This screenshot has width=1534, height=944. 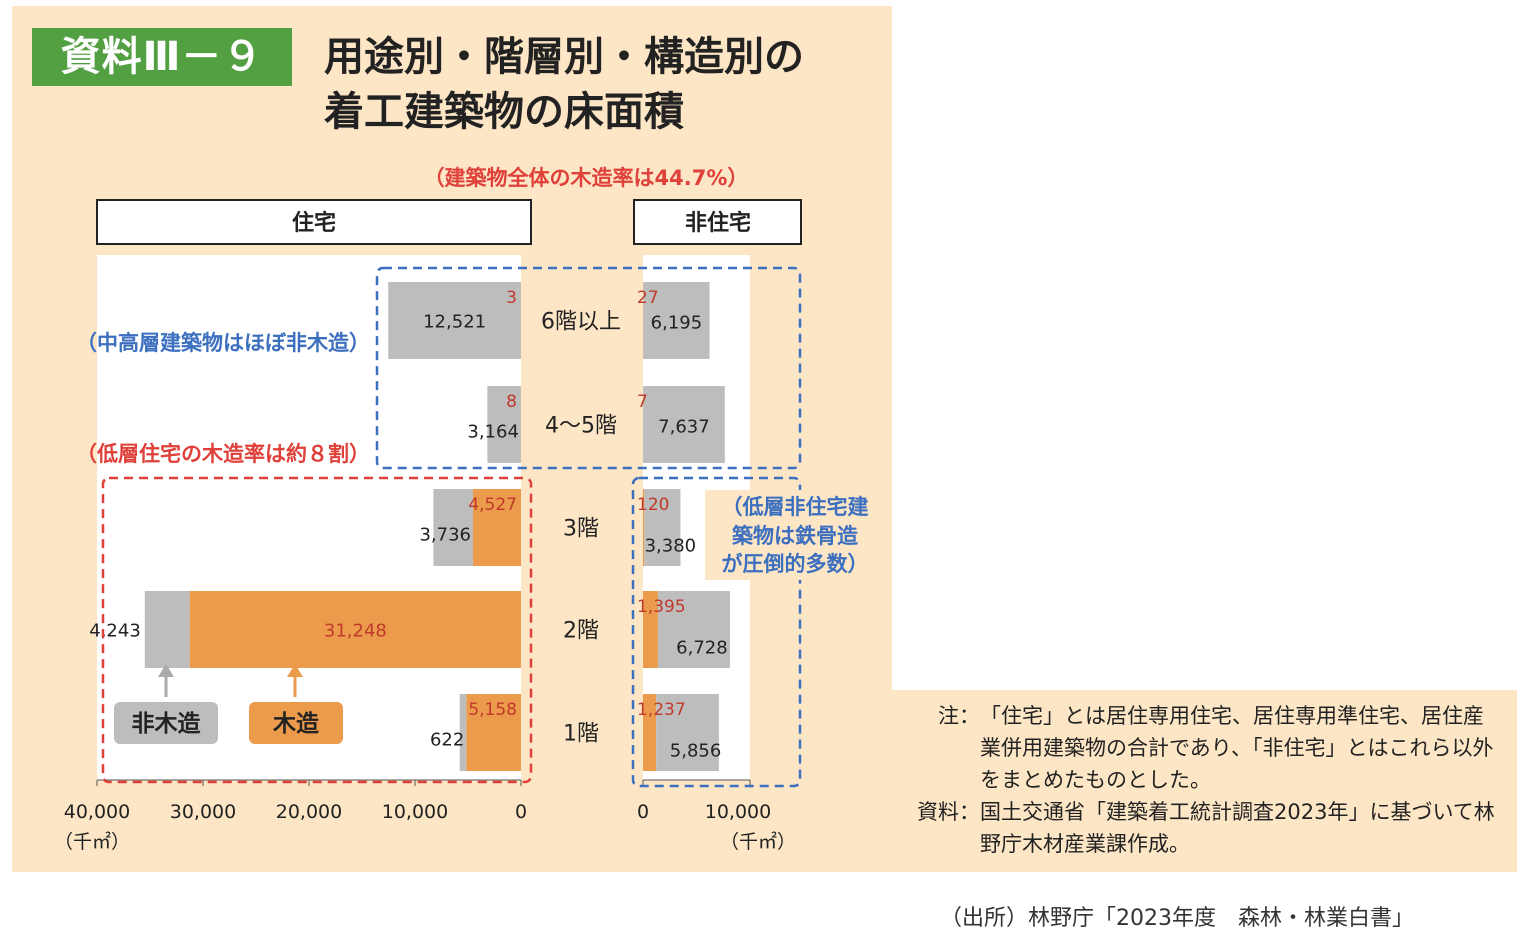 I want to click on source-text: 国土交通省「建築着工統計調査2023年」に基づいて林野庁木材産業課作成。, so click(x=1237, y=828).